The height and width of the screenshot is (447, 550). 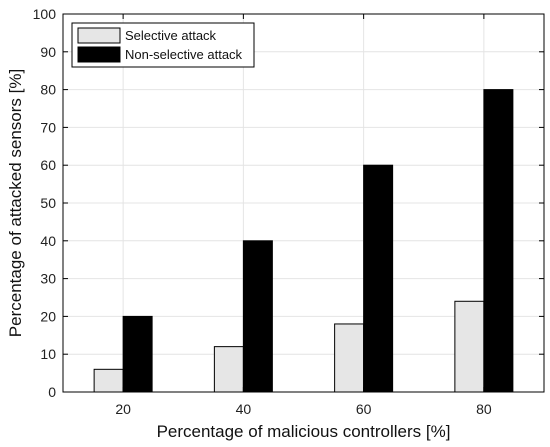 I want to click on y-tick-label: 60, so click(x=48, y=165).